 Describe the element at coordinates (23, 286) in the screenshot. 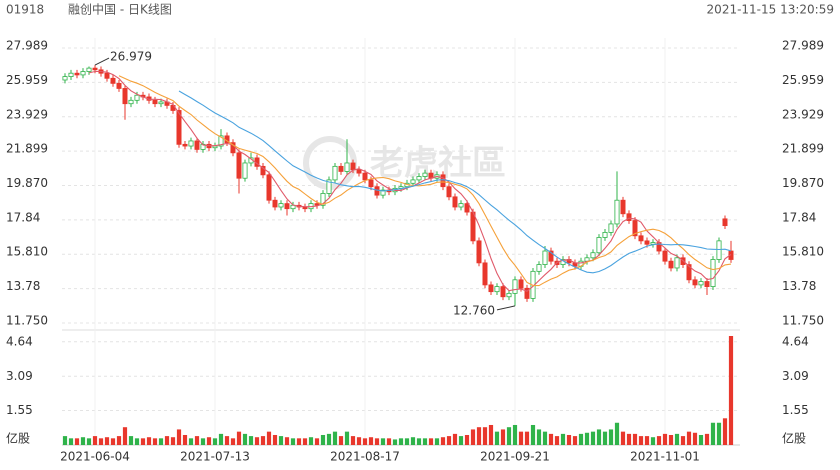

I see `y-tick-label: 13.78` at that location.